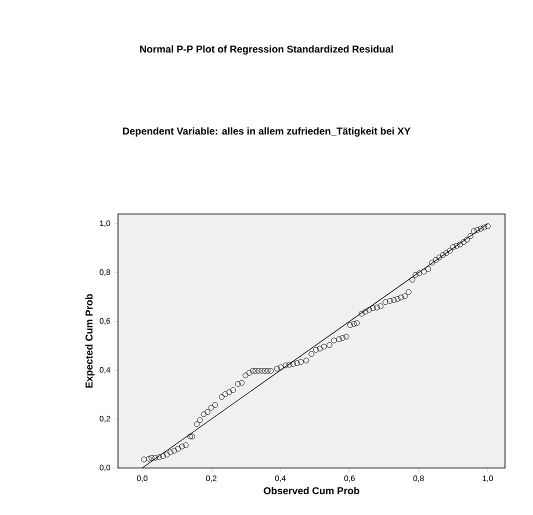  I want to click on chart-title: Normal P-P Plot of Regression Standardized Residual, so click(266, 50).